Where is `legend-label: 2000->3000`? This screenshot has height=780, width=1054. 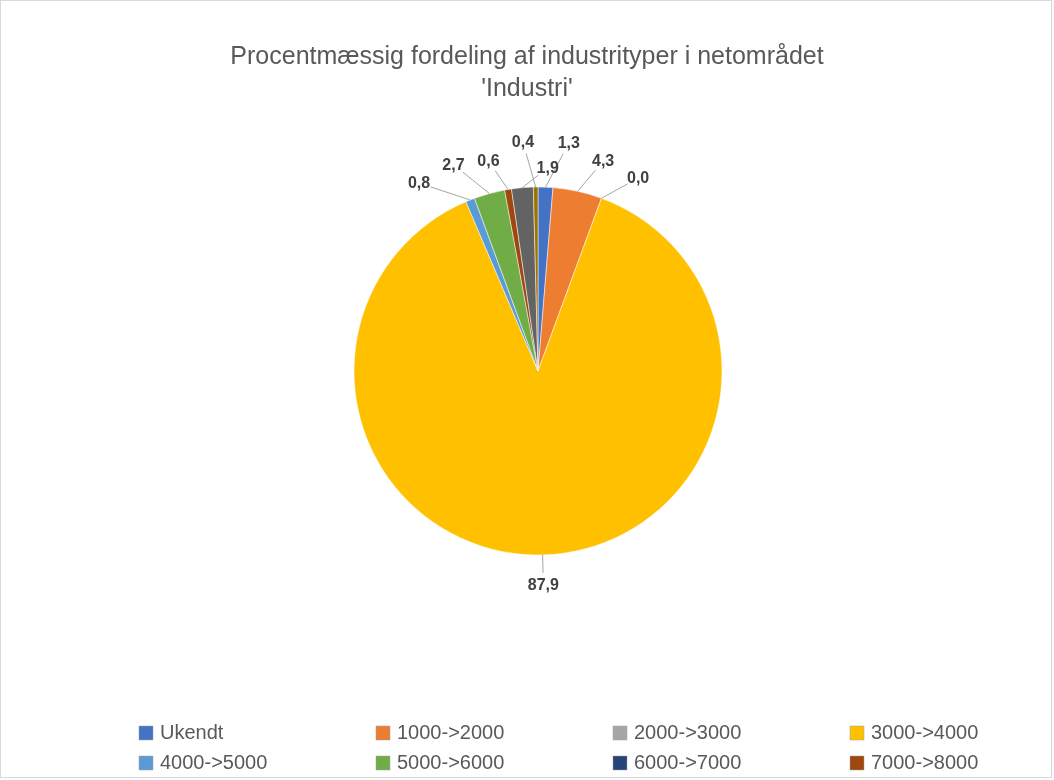 legend-label: 2000->3000 is located at coordinates (688, 732).